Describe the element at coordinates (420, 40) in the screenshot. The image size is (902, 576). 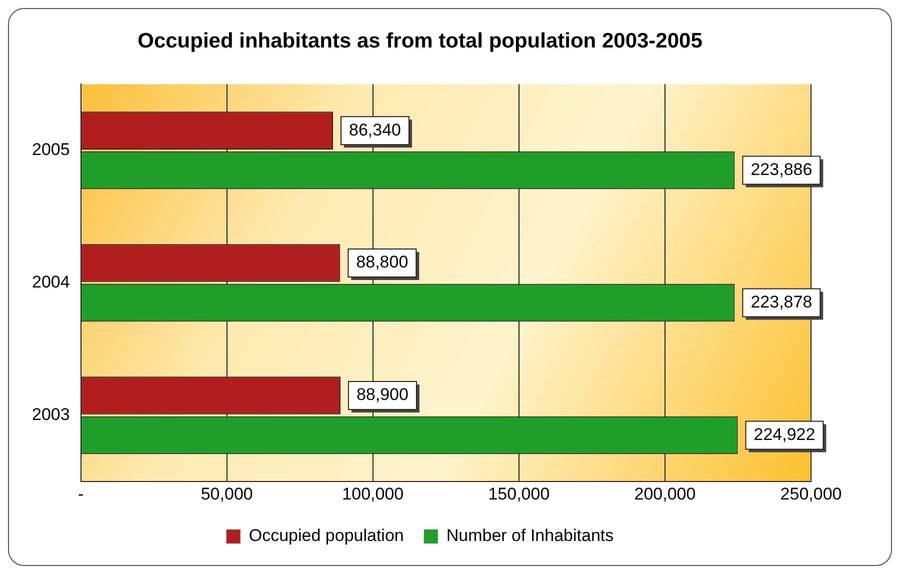
I see `chart-title: Occupied inhabitants as from total population 2003-2005` at that location.